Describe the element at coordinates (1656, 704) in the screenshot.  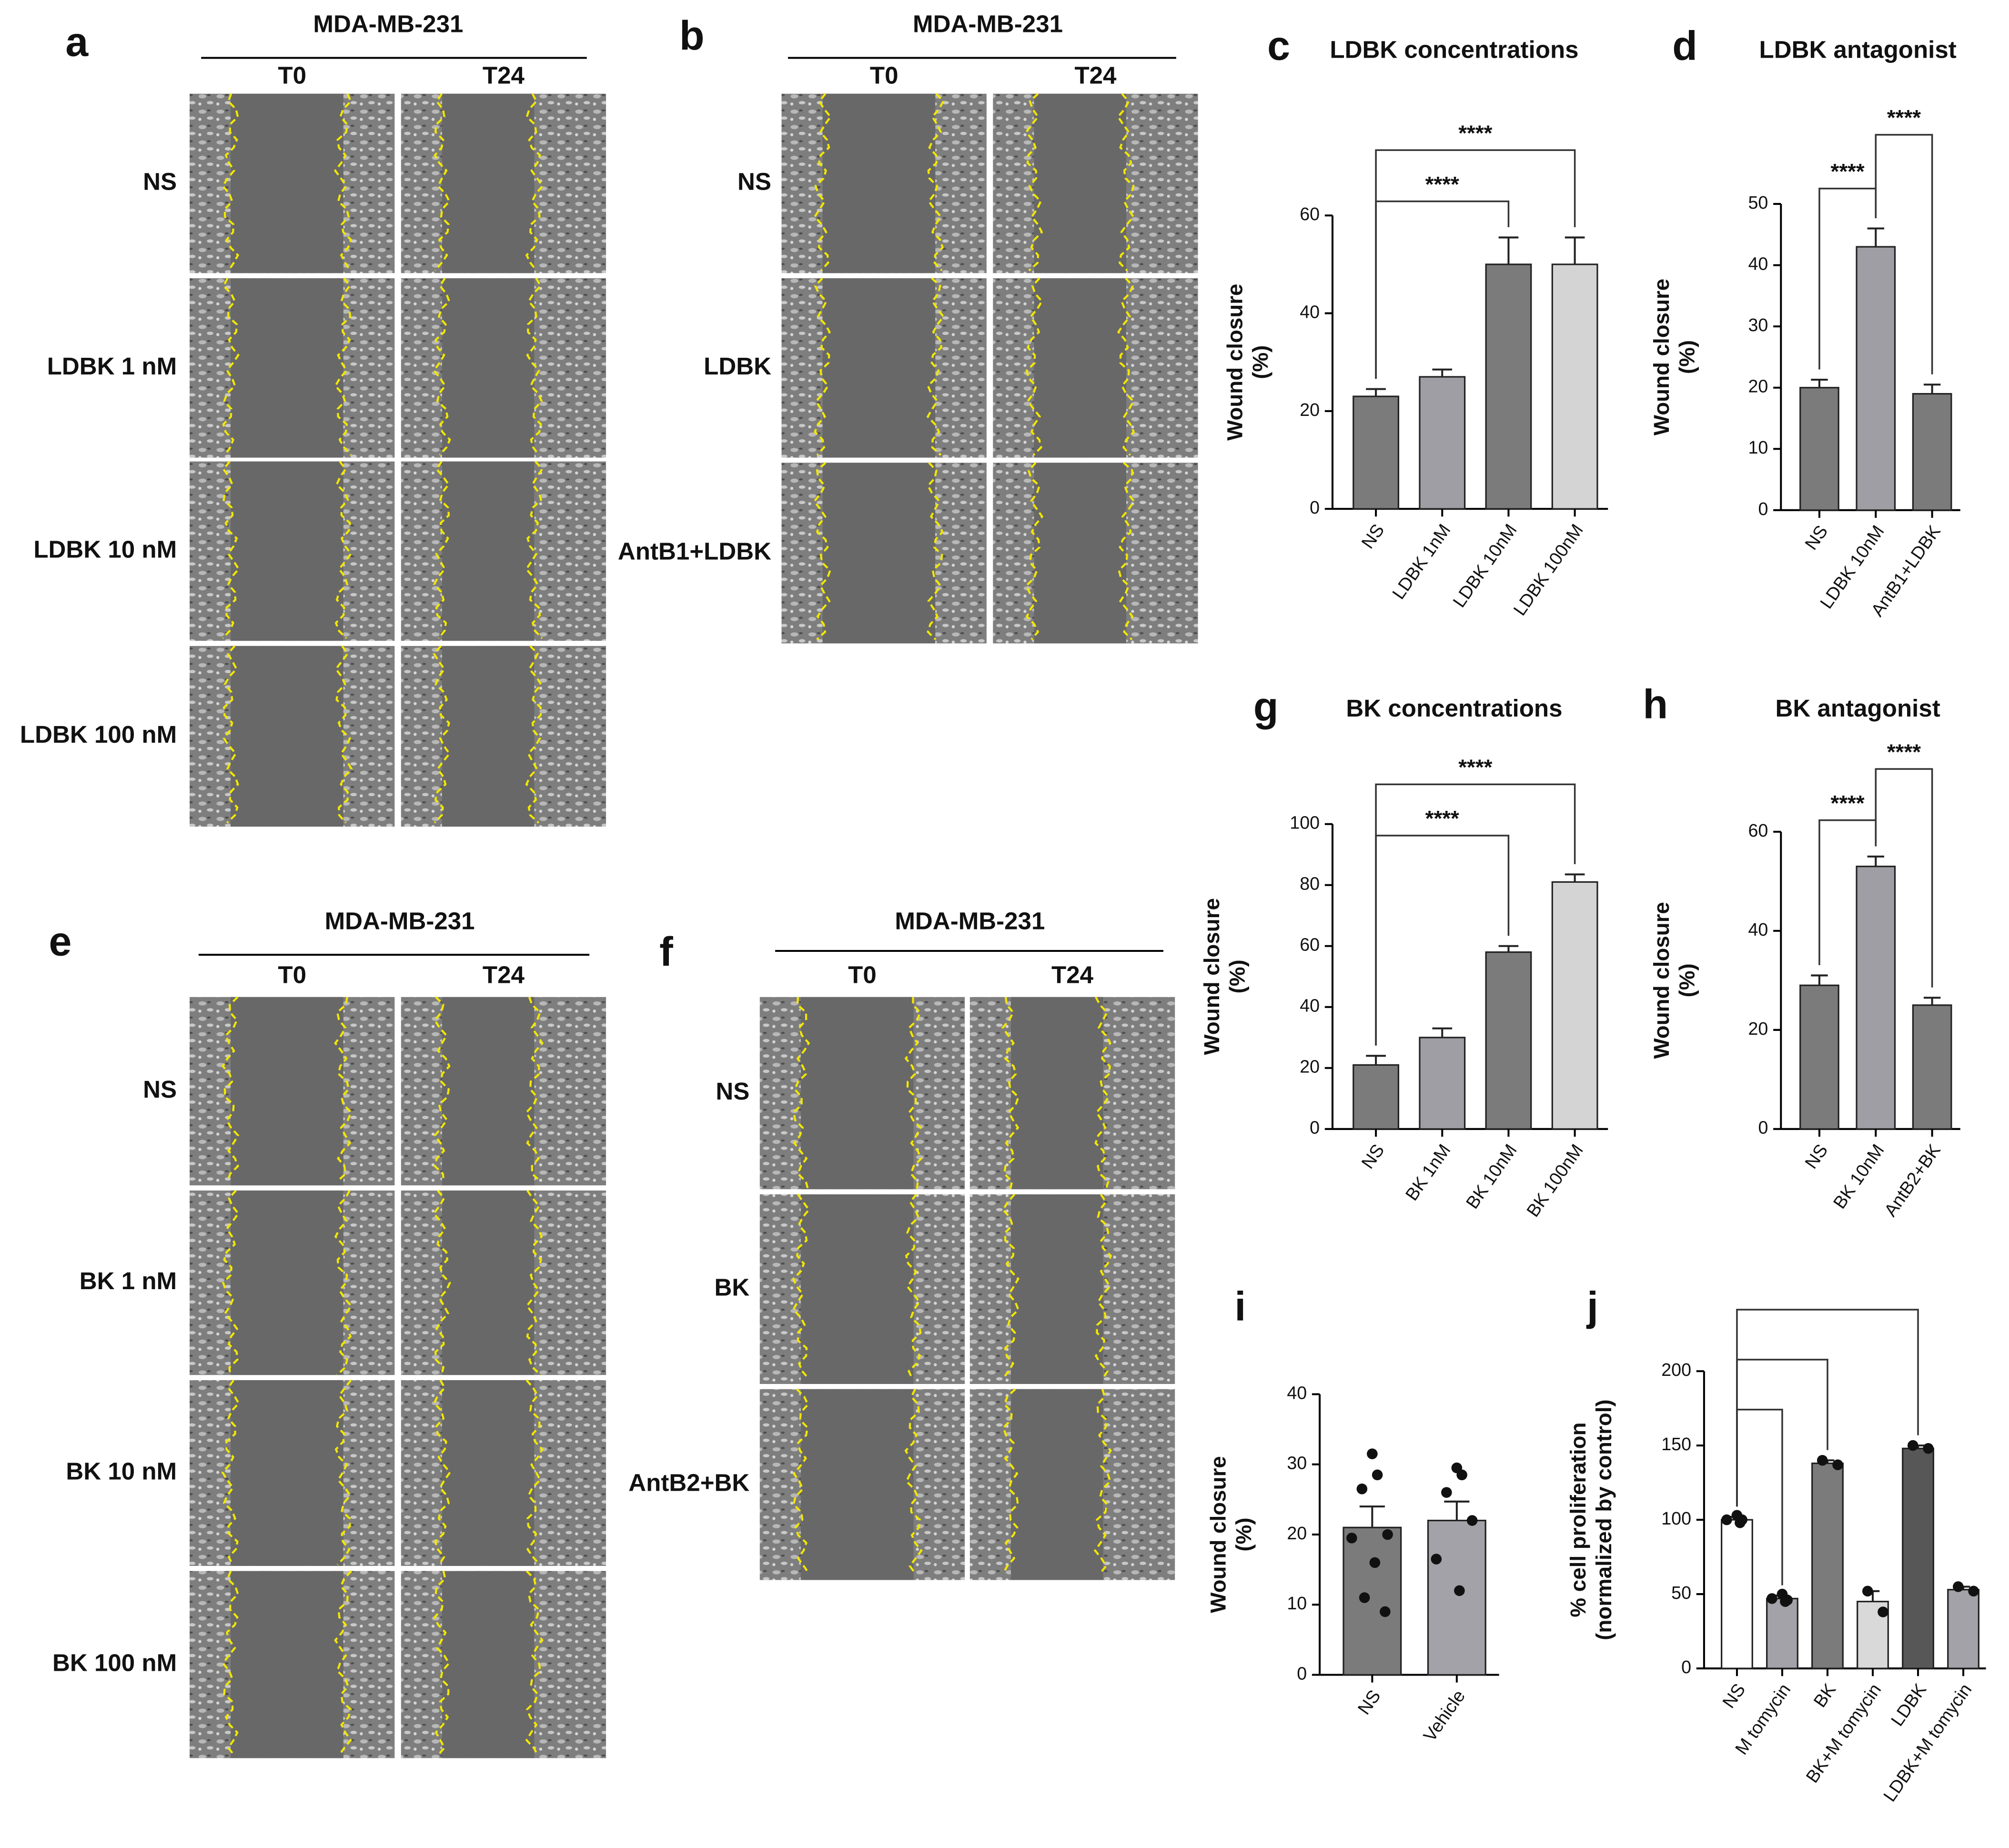
I see `panel-letter: h` at that location.